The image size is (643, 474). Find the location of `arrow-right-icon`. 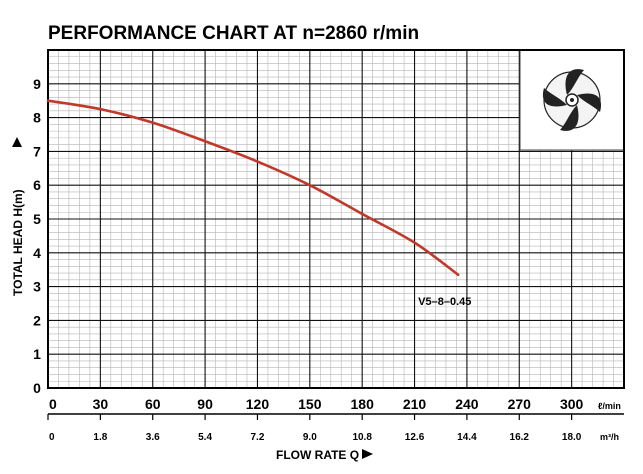

arrow-right-icon is located at coordinates (367, 454).